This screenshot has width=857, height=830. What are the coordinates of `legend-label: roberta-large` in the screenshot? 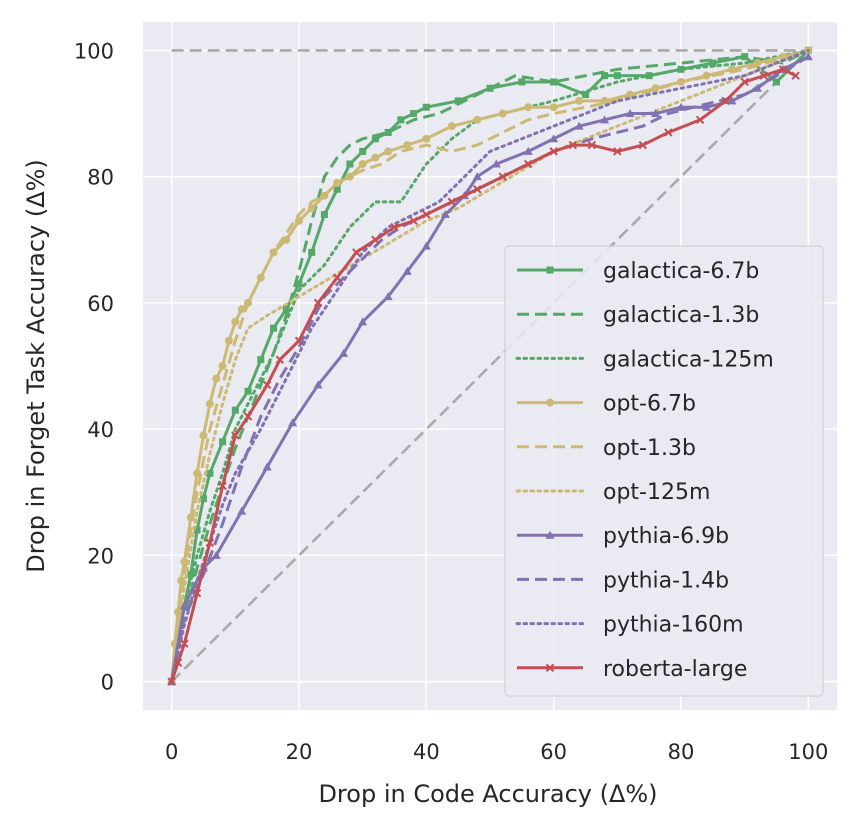 It's located at (675, 669).